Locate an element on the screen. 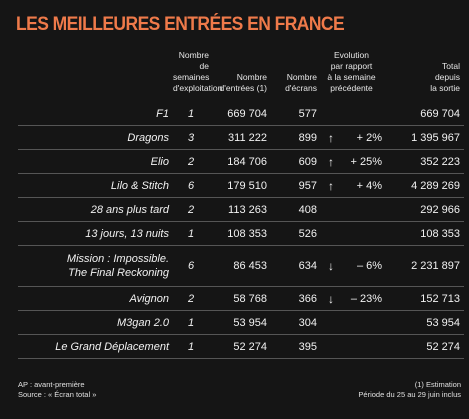 The width and height of the screenshot is (469, 419). entries: 184 706 is located at coordinates (242, 161).